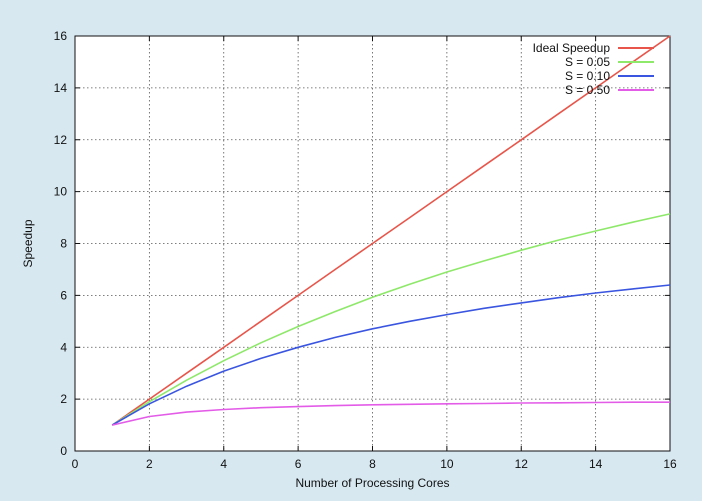 This screenshot has height=501, width=702. I want to click on y-tick-label: 8, so click(63, 244).